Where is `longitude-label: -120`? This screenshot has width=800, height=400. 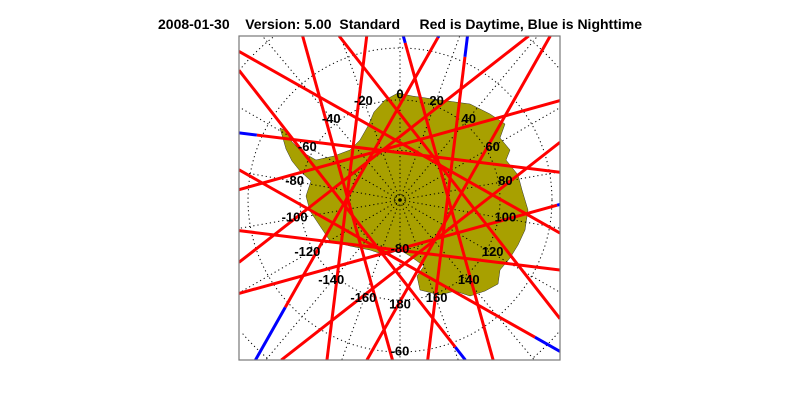
longitude-label: -120 is located at coordinates (307, 251).